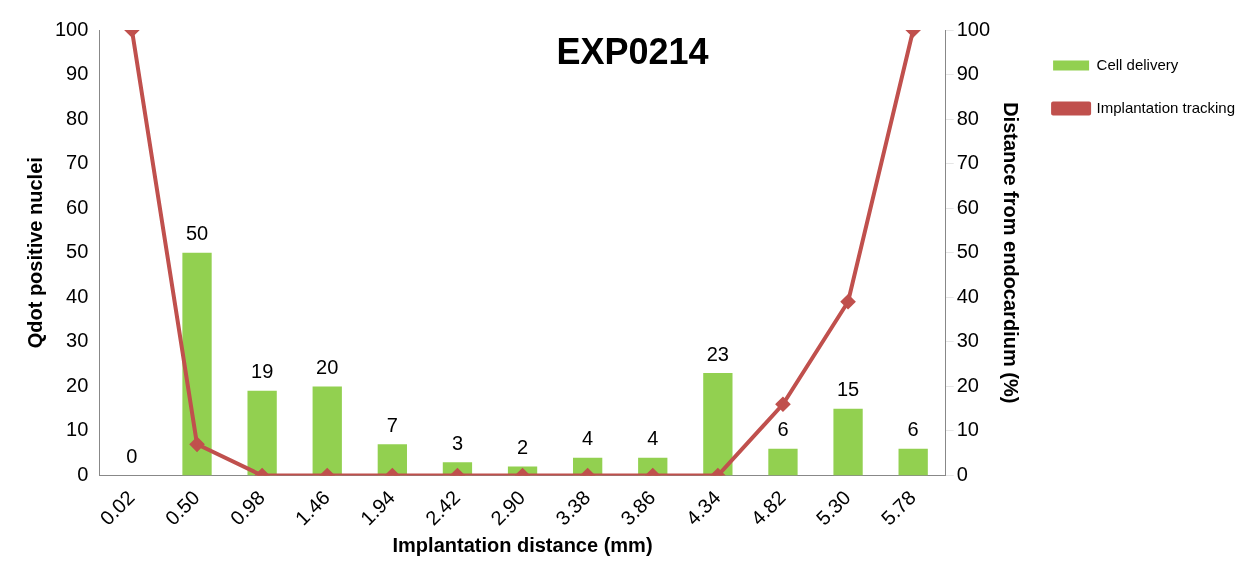 The image size is (1255, 563). I want to click on legend-label: Cell delivery, so click(1137, 64).